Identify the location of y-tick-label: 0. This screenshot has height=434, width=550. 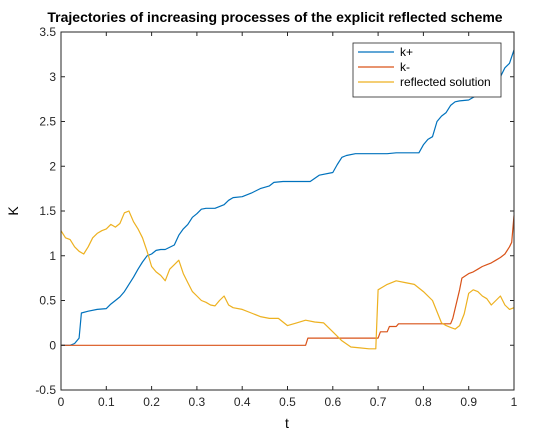
(52, 345).